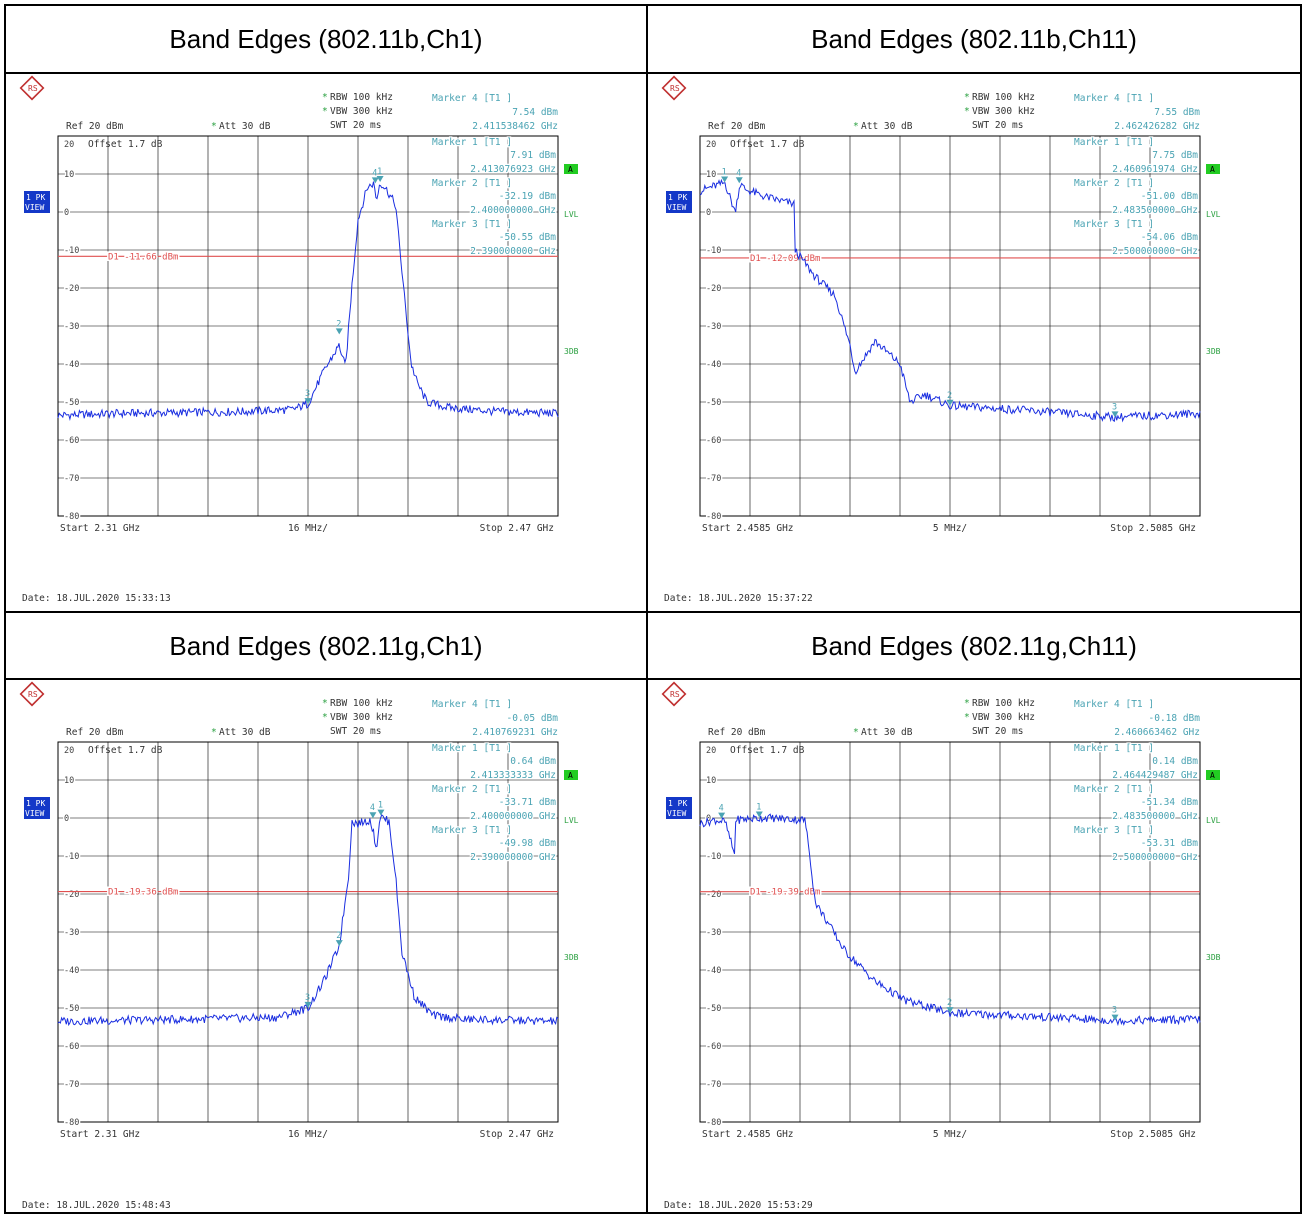 This screenshot has width=1306, height=1218. I want to click on marker-frequency: 2.464429487 GHz, so click(1155, 775).